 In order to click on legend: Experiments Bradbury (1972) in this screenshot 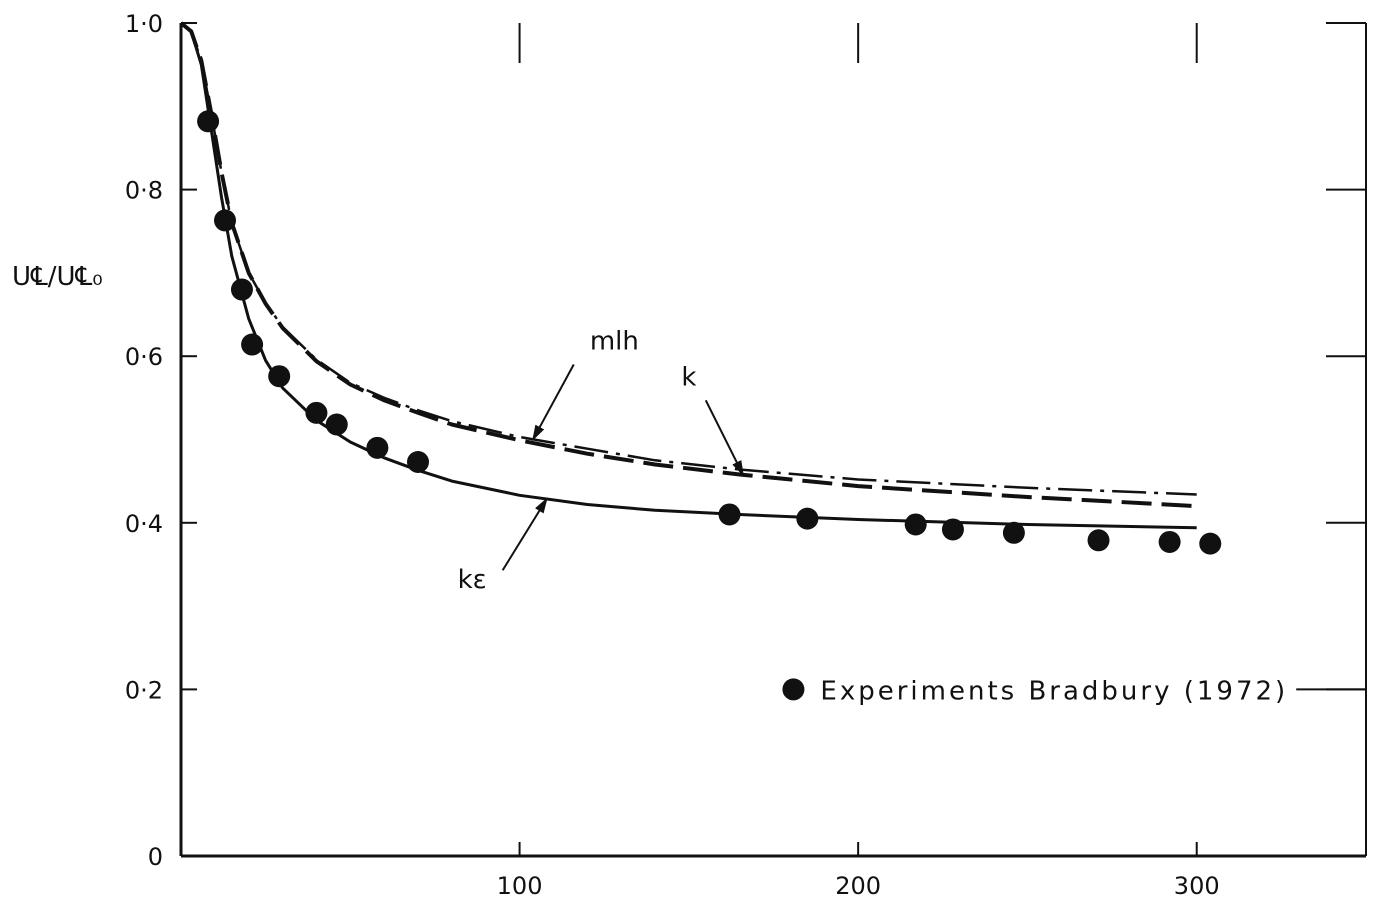, I will do `click(1074, 691)`.